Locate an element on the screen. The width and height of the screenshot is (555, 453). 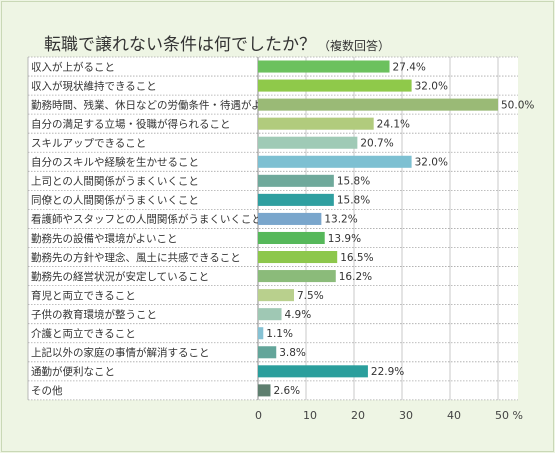
category-label: 収入が現状維持できること is located at coordinates (94, 85).